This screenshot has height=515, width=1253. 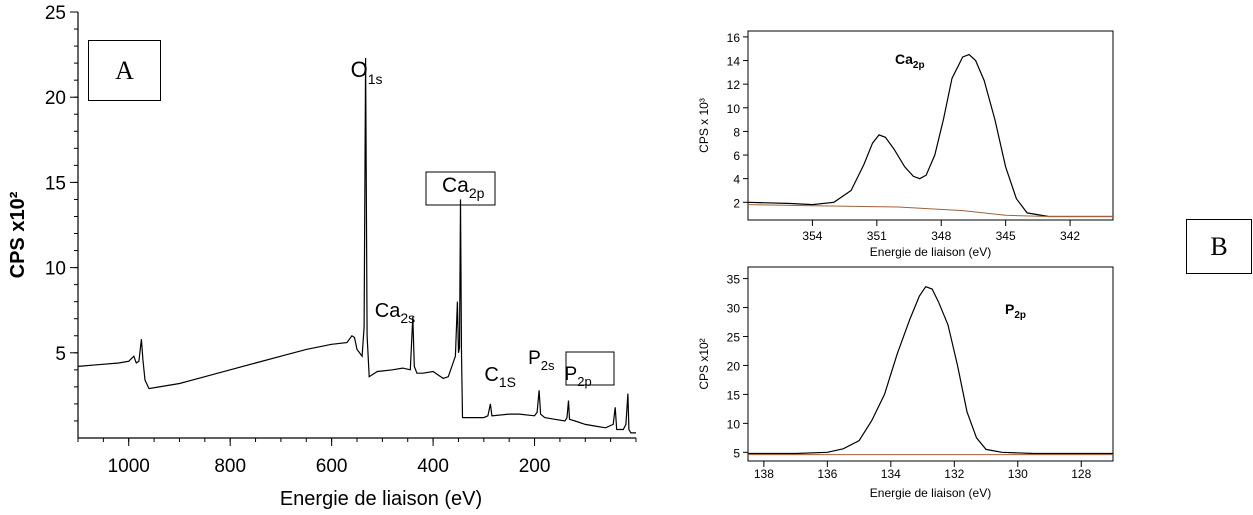 What do you see at coordinates (129, 466) in the screenshot?
I see `x-tick-label-a: 1000` at bounding box center [129, 466].